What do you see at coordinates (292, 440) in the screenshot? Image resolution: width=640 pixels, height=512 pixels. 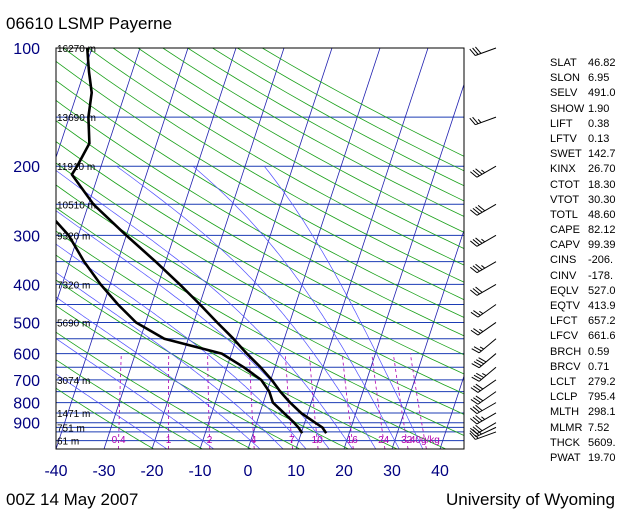 I see `mixing-ratio-label: 7` at bounding box center [292, 440].